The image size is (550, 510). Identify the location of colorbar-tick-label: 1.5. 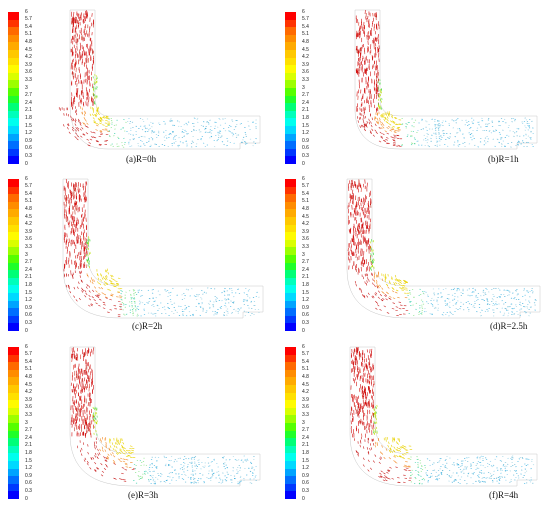
(305, 125).